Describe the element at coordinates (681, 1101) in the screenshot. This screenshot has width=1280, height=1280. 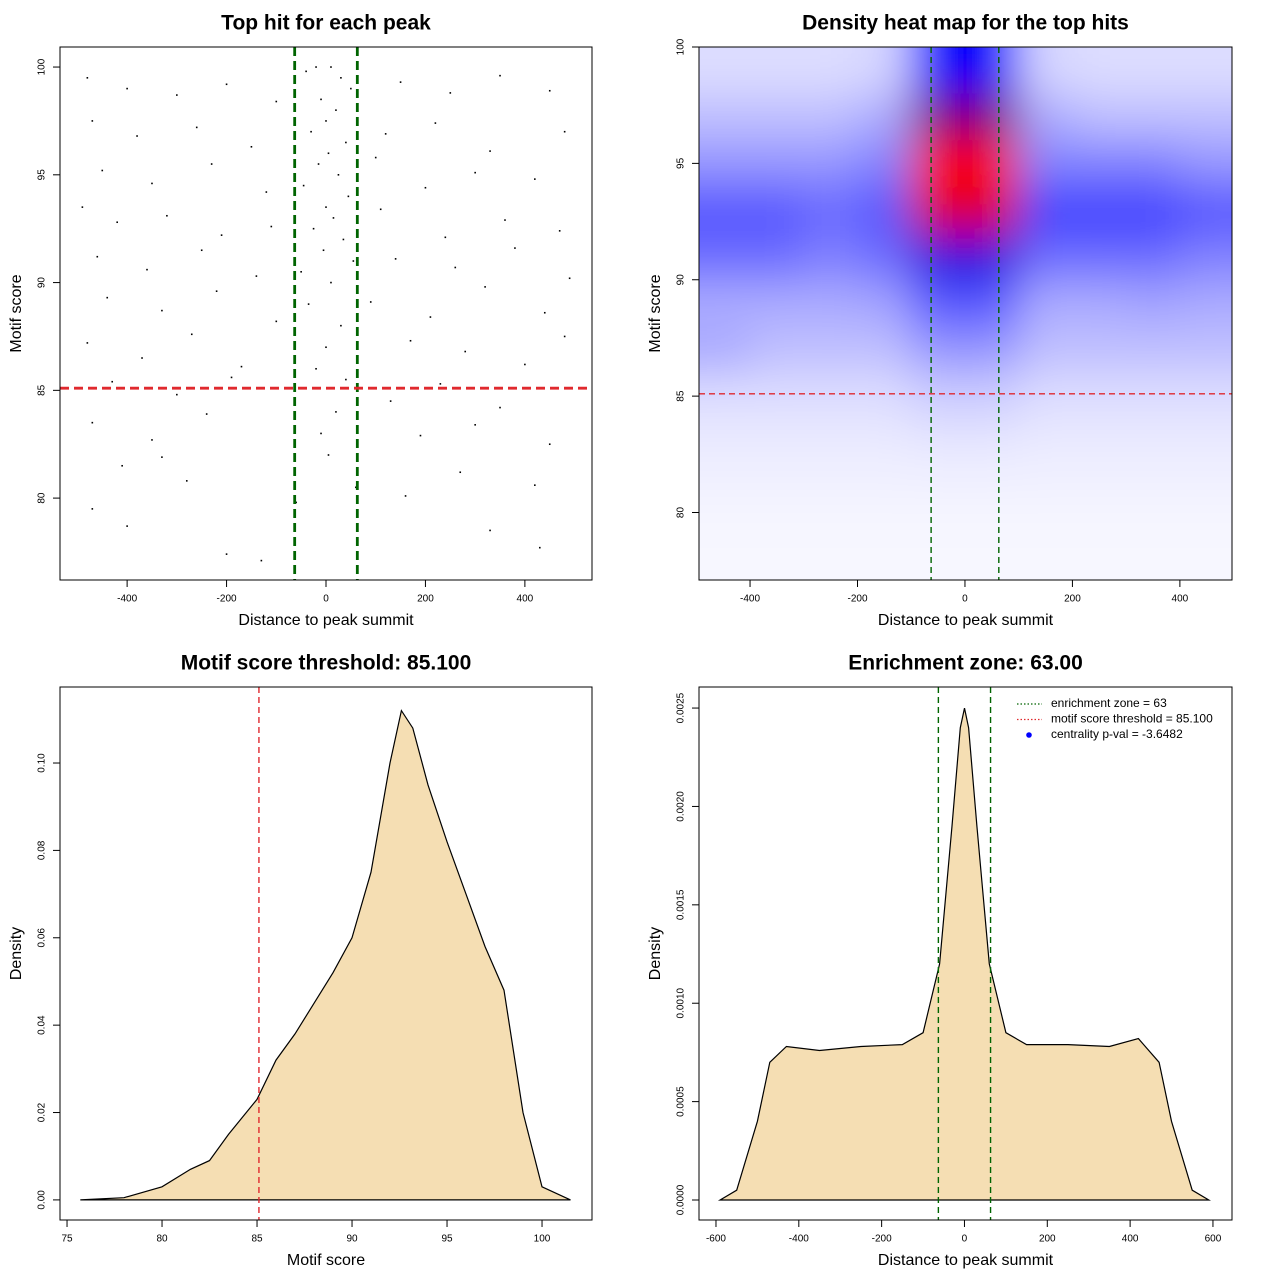
I see `y-tick-label: 0.0005` at that location.